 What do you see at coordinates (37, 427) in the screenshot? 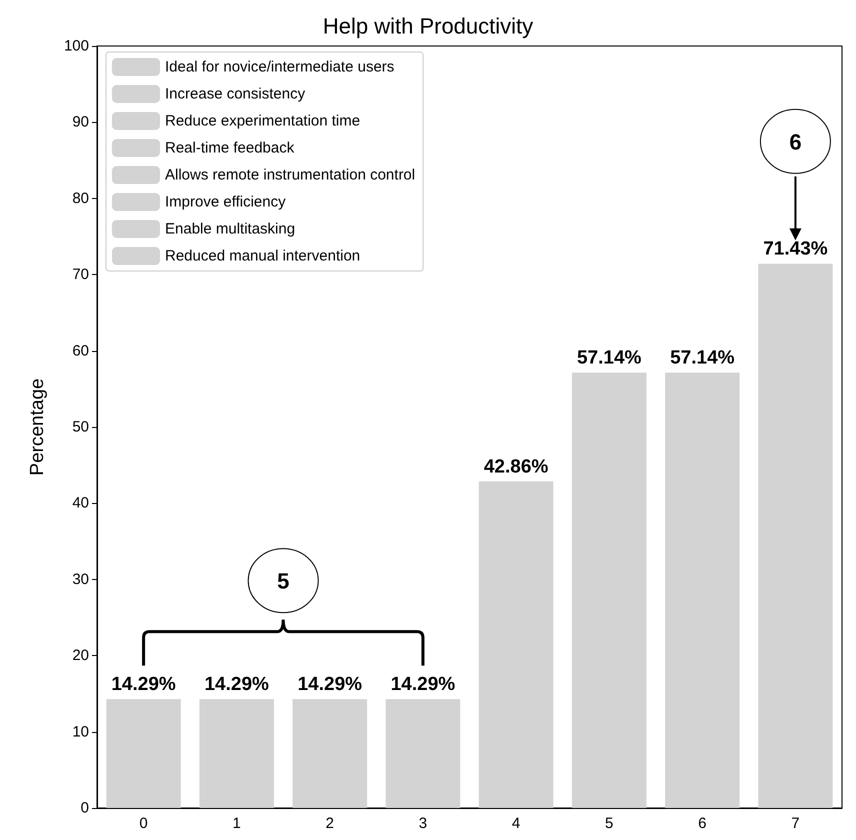
I see `y-axis-title: Percentage` at bounding box center [37, 427].